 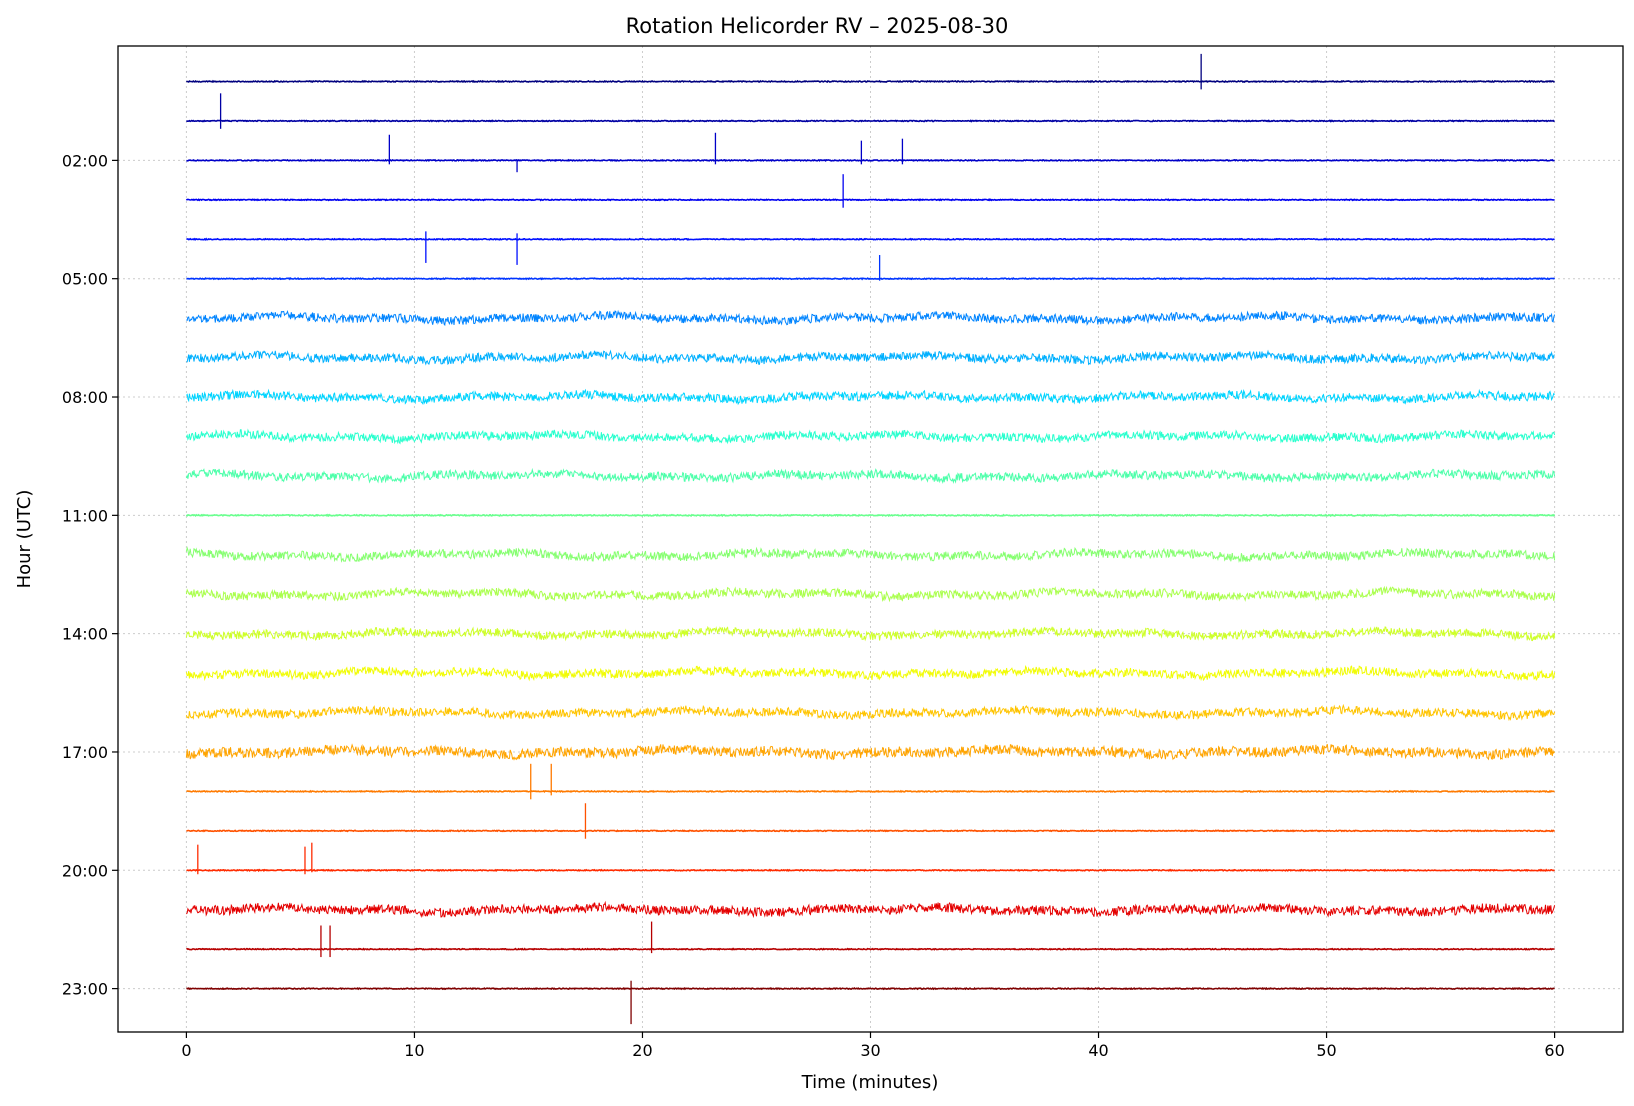 What do you see at coordinates (85, 515) in the screenshot?
I see `y-tick-label: 11:00` at bounding box center [85, 515].